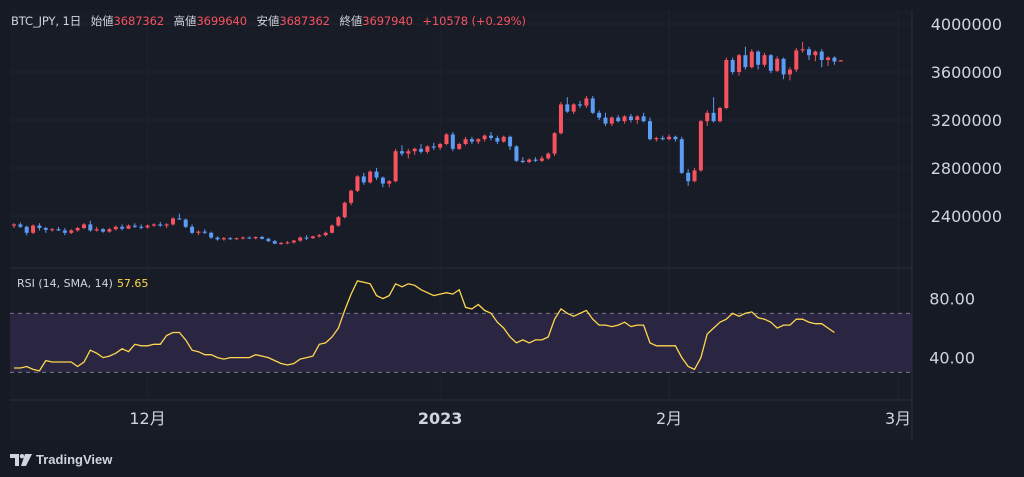  I want to click on rsi-band, so click(461, 342).